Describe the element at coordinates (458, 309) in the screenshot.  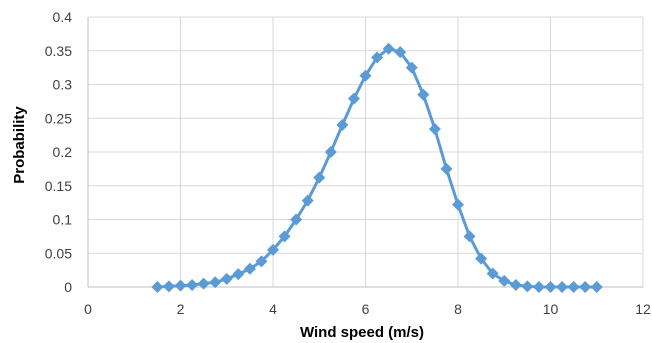
I see `x-tick-label: 8` at that location.